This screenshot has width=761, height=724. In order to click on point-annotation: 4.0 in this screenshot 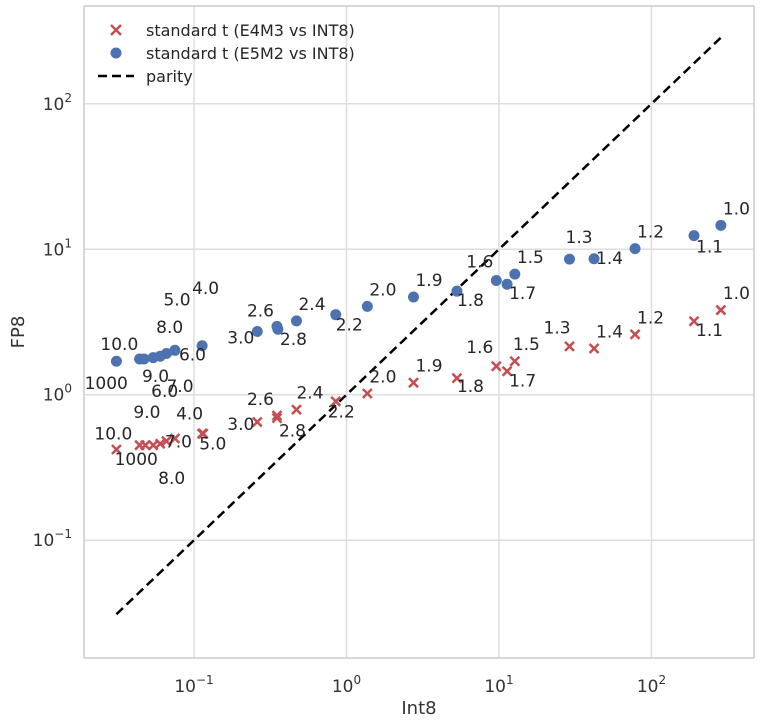, I will do `click(205, 289)`.